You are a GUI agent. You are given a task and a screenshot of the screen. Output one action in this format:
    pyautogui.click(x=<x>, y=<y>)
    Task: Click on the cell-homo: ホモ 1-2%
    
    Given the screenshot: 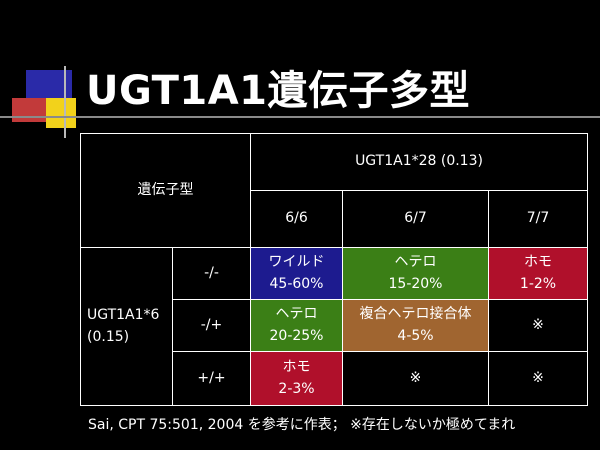 What is the action you would take?
    pyautogui.click(x=538, y=273)
    